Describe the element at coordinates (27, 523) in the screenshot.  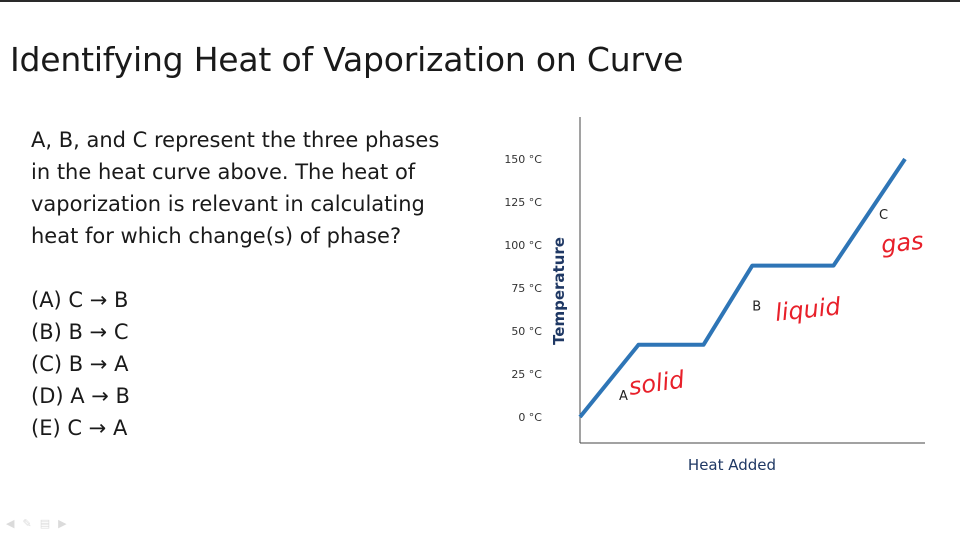
I see `pen-icon: ✎` at that location.